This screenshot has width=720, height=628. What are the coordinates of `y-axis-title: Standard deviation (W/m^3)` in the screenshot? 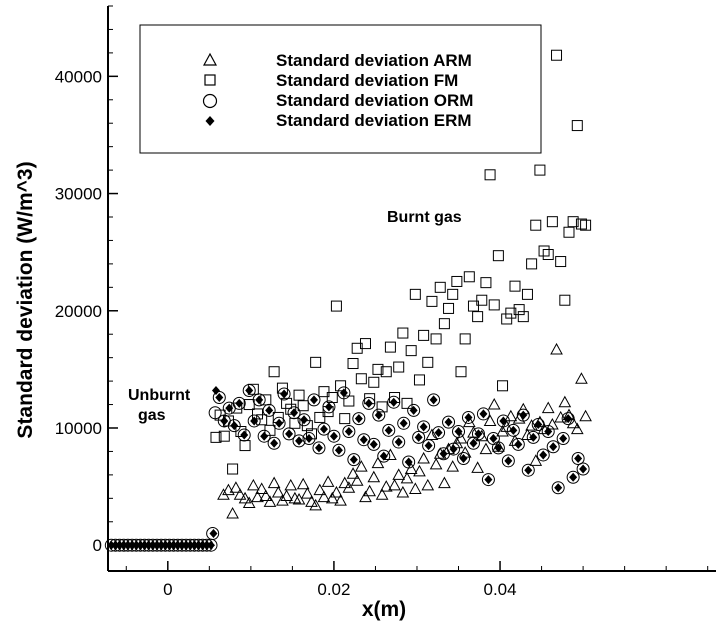 It's located at (25, 299).